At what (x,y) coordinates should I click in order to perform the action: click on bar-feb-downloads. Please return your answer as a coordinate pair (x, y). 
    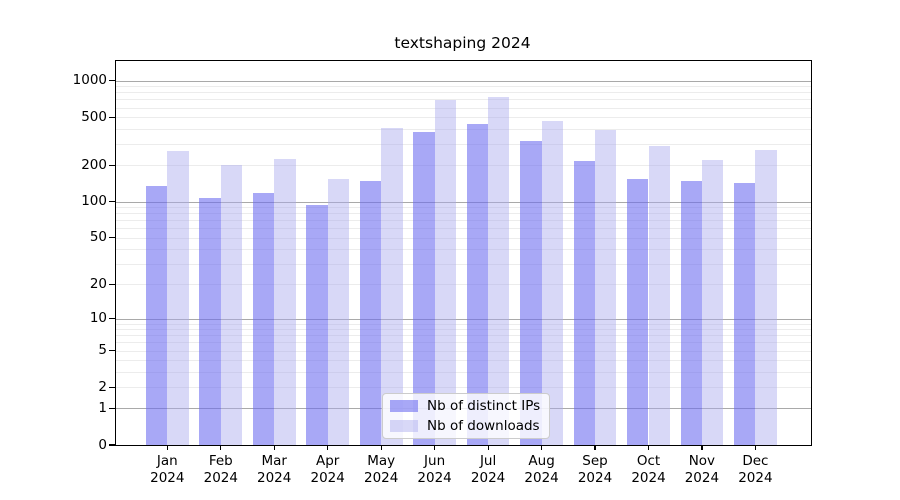
    Looking at the image, I should click on (231, 304).